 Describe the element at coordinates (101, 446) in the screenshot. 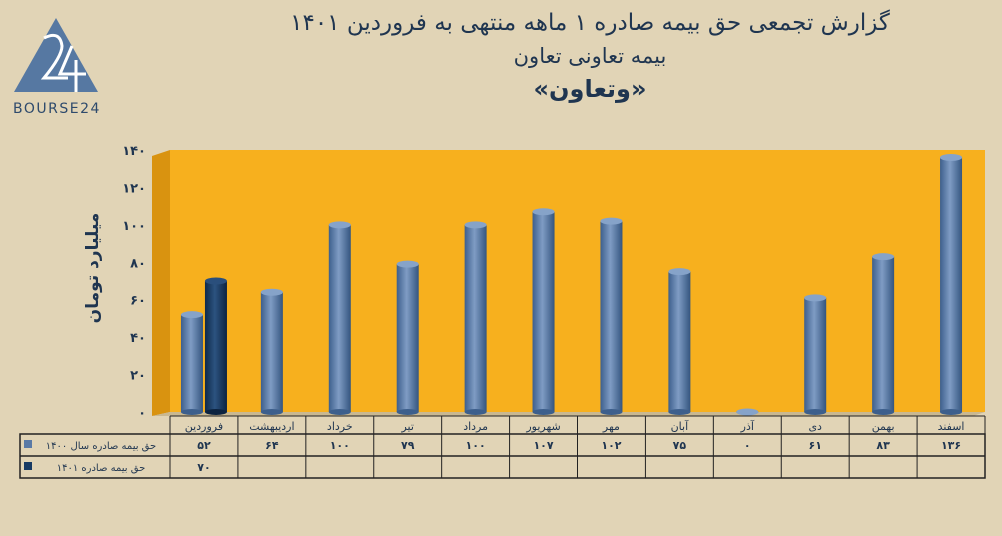

I see `legend-series-name: حق بیمه صادره سال ۱۴۰۰` at that location.